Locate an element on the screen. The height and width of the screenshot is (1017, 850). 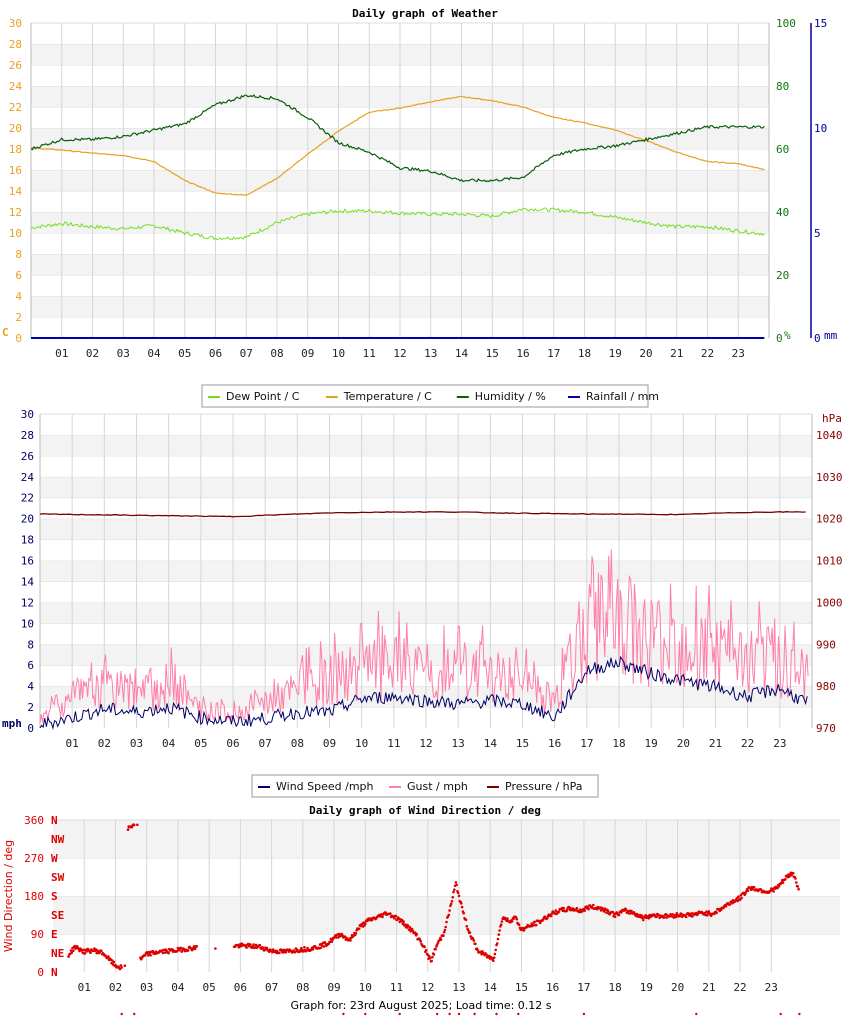
x-tick-label: 20 is located at coordinates (683, 743).